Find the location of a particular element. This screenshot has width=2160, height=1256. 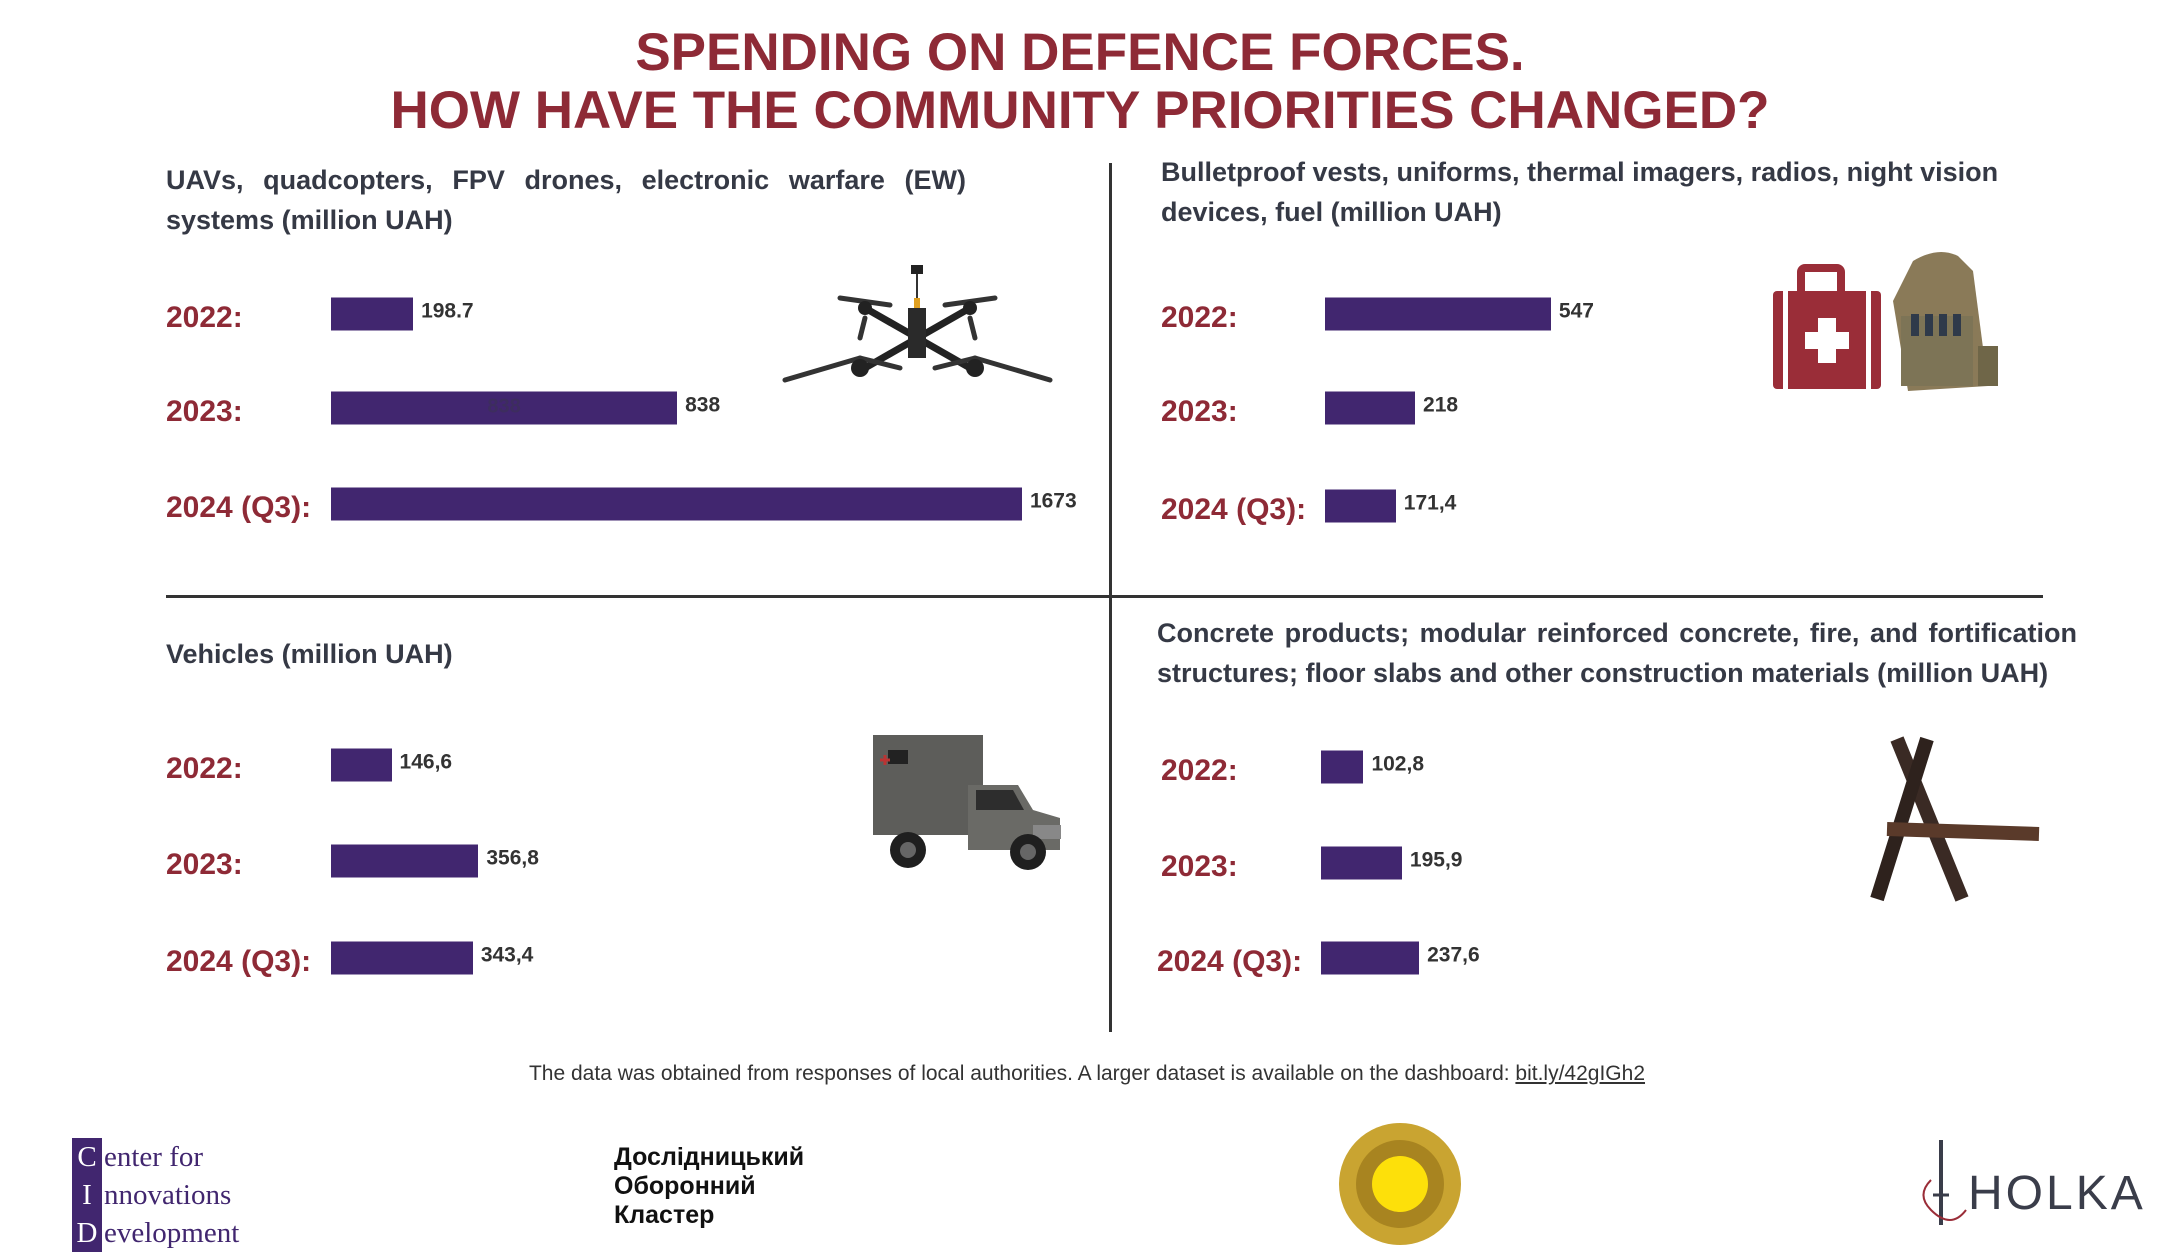

equipment-value-label: 547 is located at coordinates (1576, 311).